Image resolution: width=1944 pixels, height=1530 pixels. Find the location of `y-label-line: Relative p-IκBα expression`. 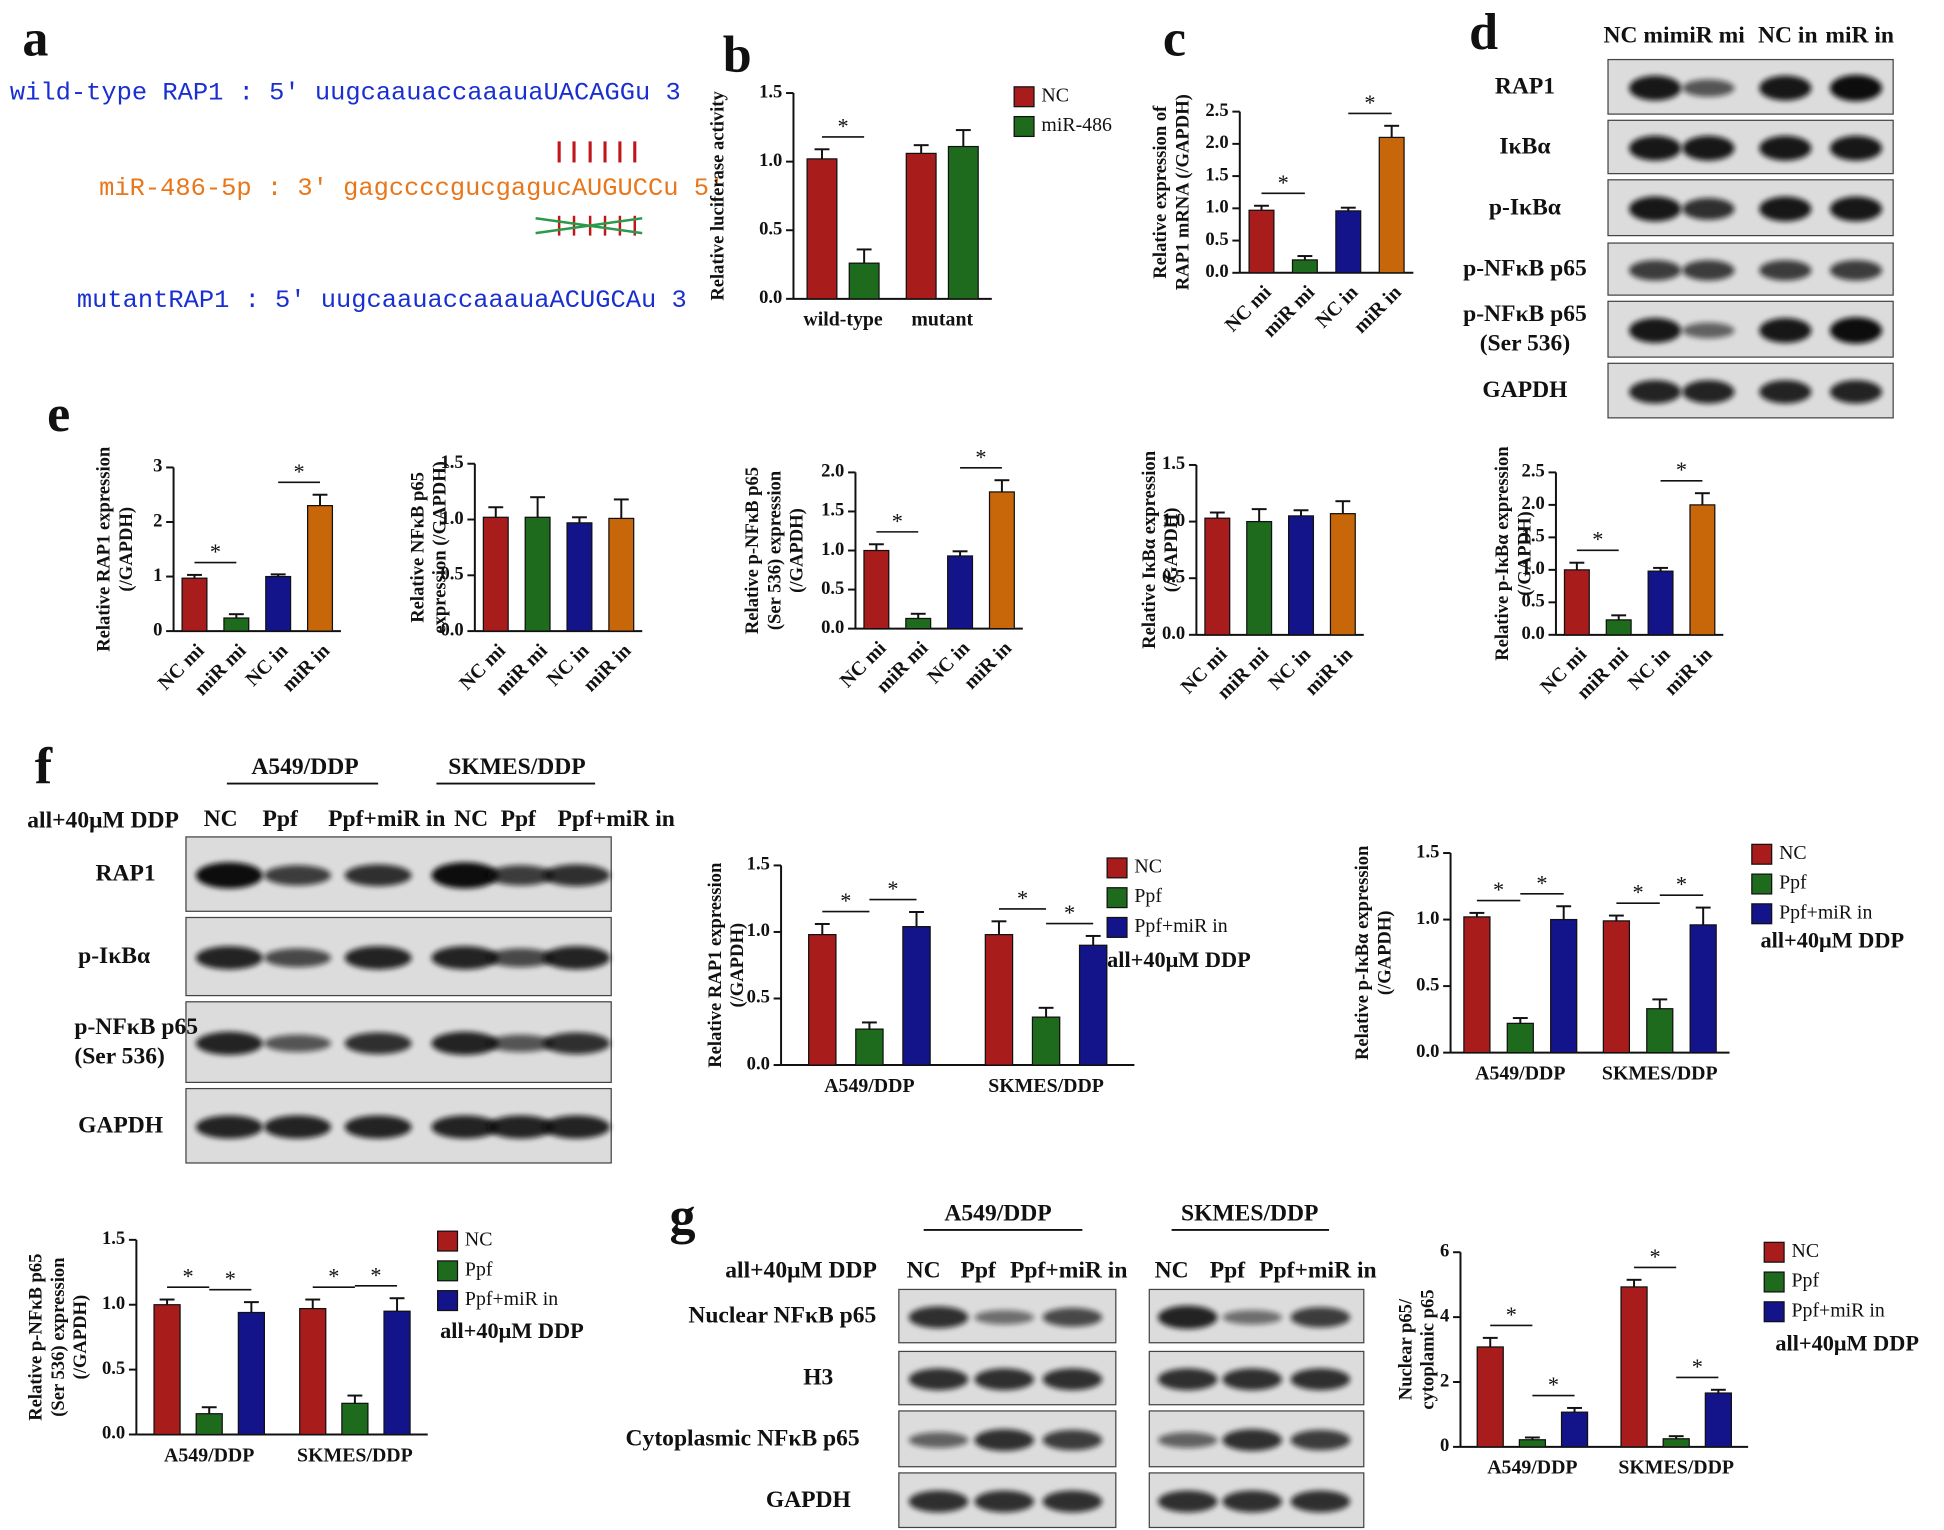

y-label-line: Relative p-IκBα expression is located at coordinates (1362, 952).